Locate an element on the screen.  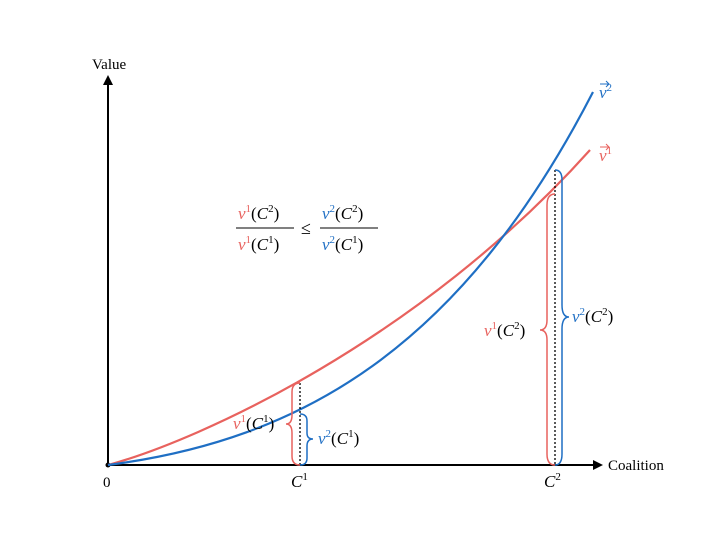
tick-label-c1: C1 is located at coordinates (299, 481).